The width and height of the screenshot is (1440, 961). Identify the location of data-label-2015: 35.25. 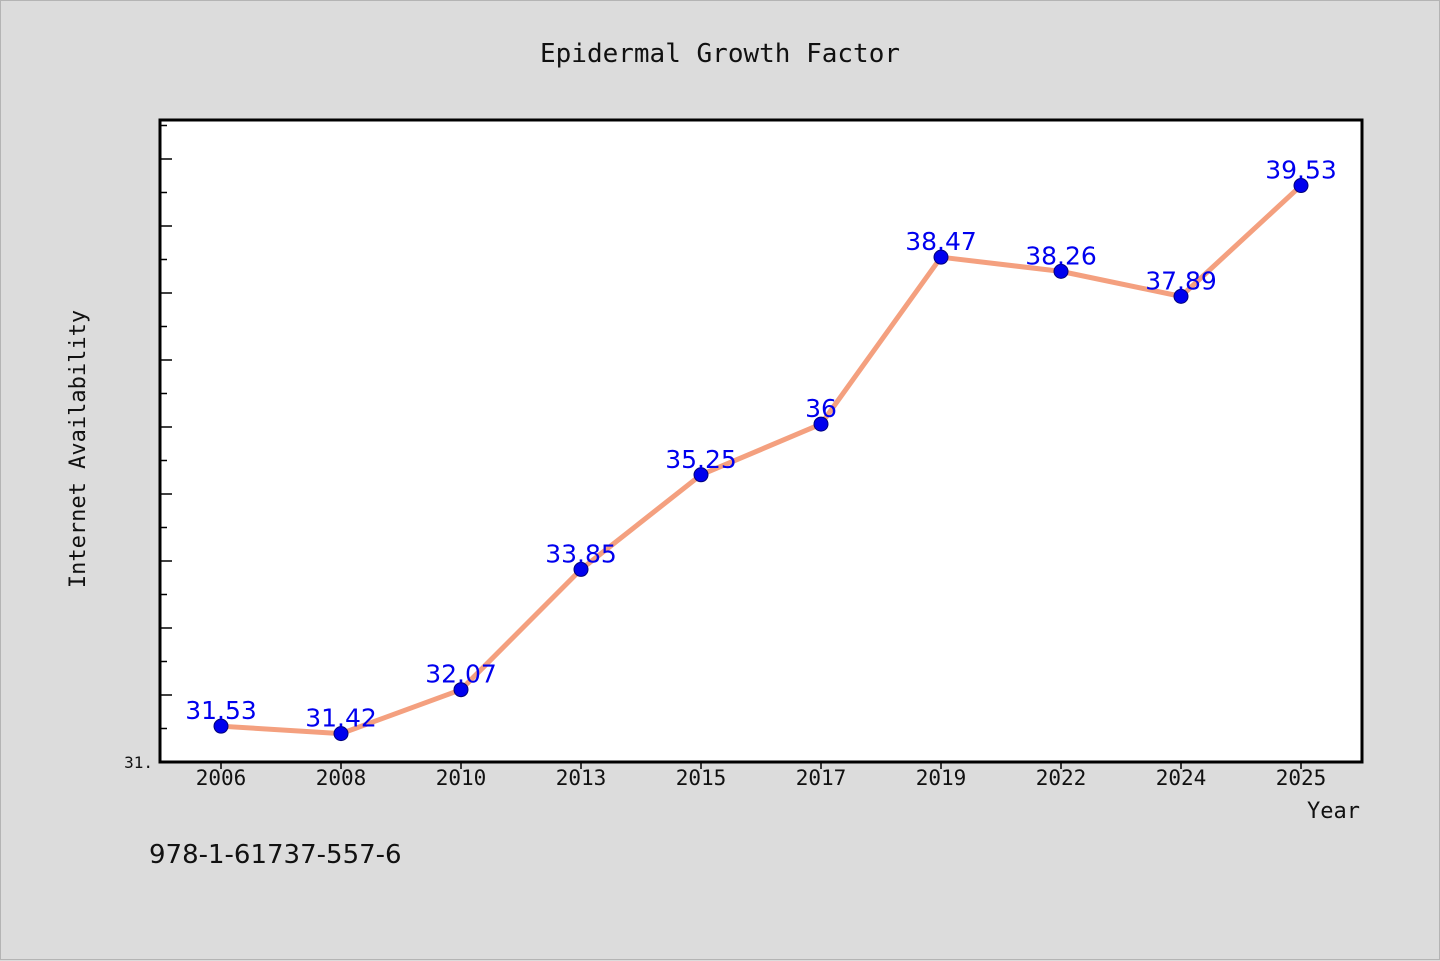
(701, 459).